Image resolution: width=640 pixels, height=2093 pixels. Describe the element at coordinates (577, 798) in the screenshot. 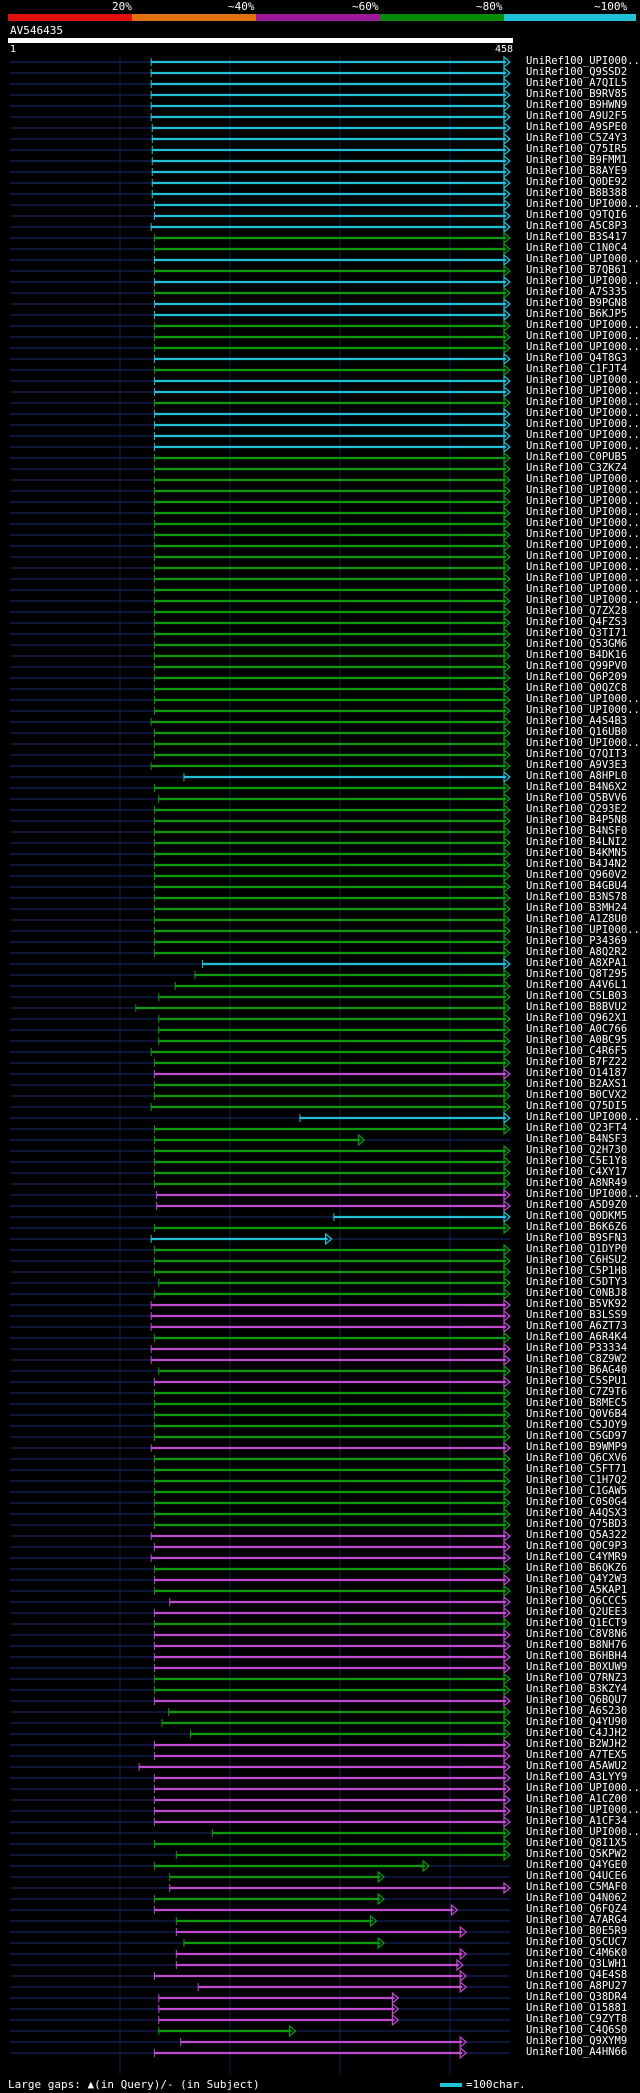

I see `hit-label: UniRef100_Q5BVV6` at that location.